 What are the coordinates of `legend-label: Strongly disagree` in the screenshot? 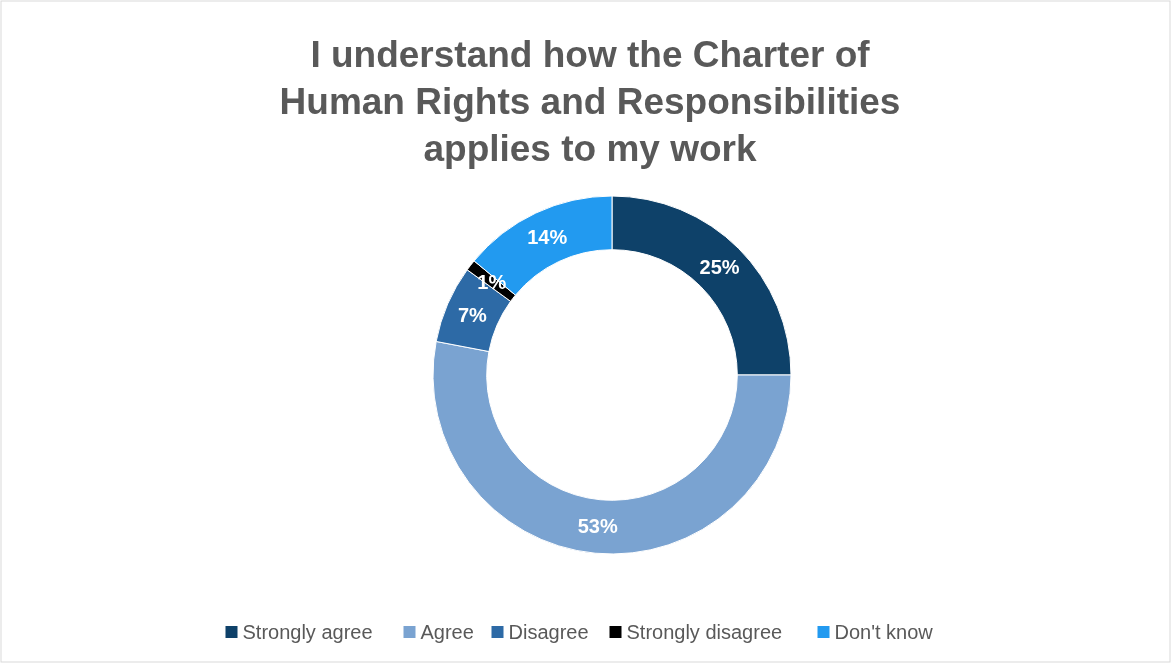 It's located at (704, 632).